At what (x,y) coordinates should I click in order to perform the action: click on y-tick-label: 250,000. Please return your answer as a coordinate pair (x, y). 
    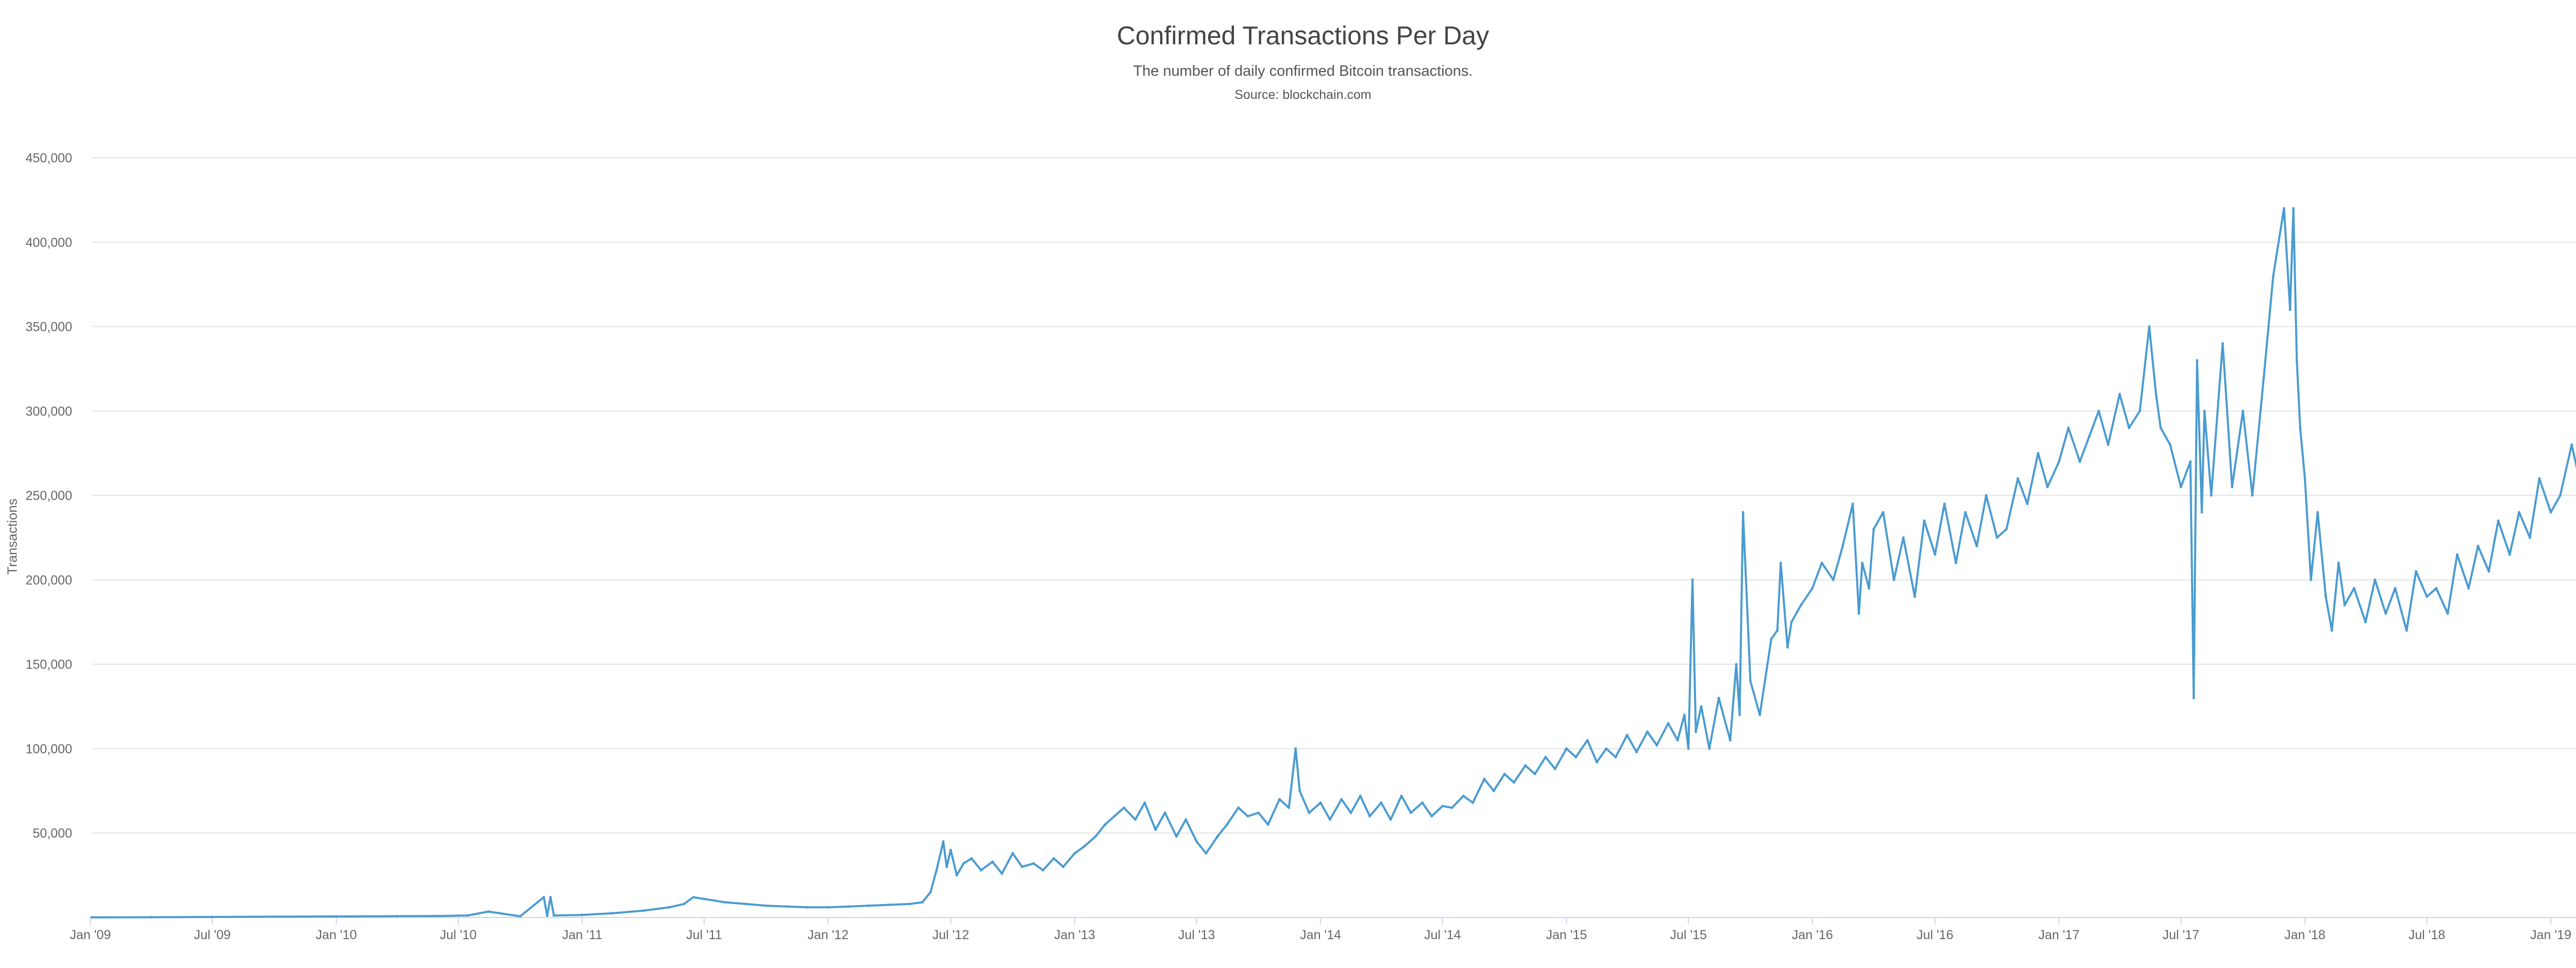
    Looking at the image, I should click on (49, 496).